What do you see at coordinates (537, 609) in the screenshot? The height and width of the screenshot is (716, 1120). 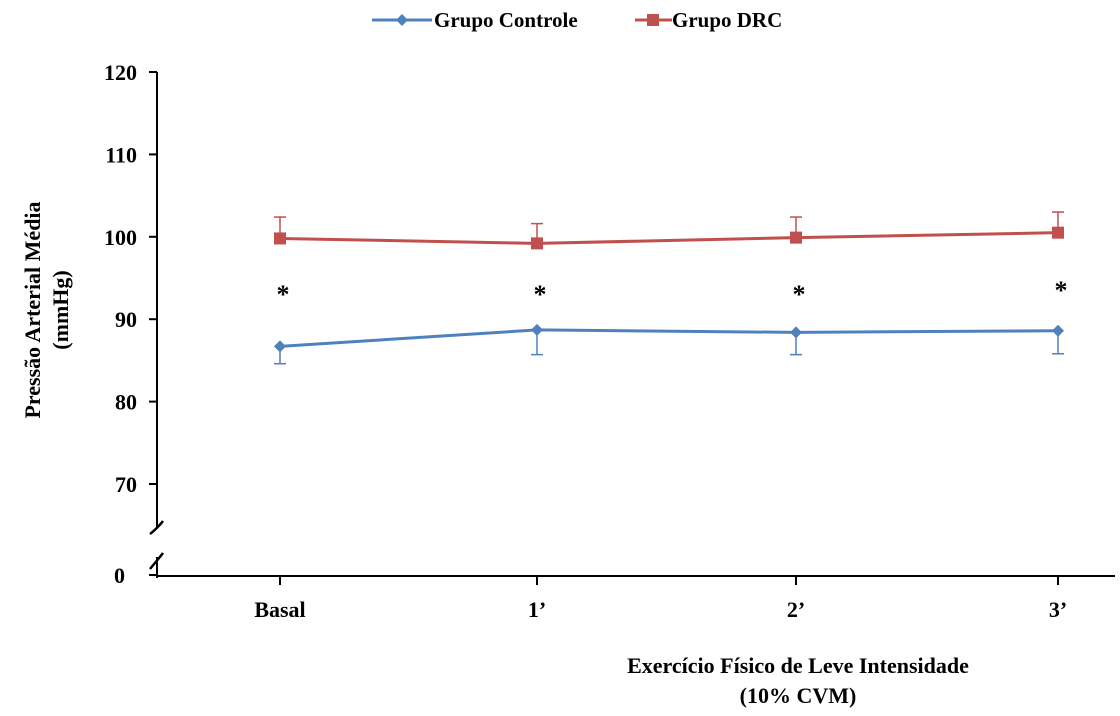 I see `x-tick-label-1: 1’` at bounding box center [537, 609].